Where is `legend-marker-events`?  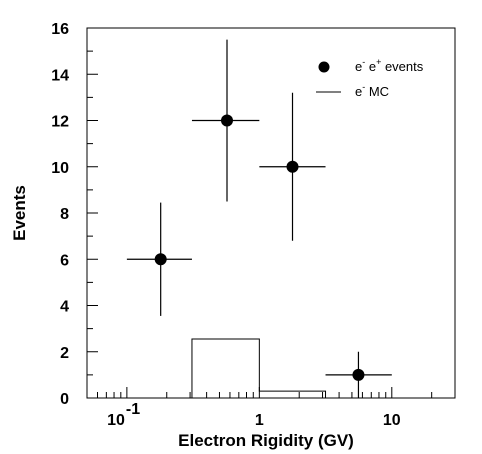 legend-marker-events is located at coordinates (324, 67).